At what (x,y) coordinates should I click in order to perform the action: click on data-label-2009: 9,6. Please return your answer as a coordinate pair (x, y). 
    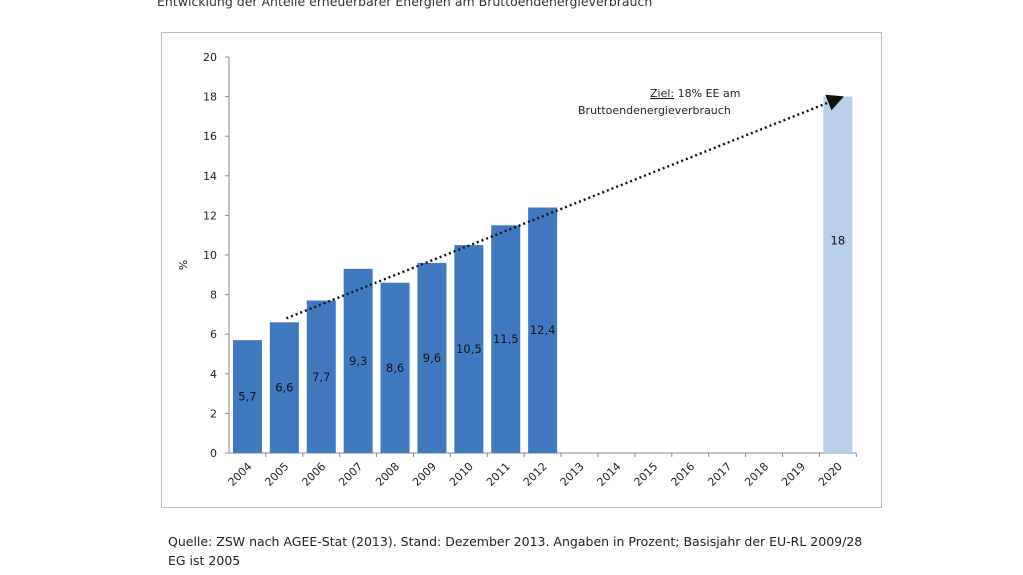
    Looking at the image, I should click on (432, 358).